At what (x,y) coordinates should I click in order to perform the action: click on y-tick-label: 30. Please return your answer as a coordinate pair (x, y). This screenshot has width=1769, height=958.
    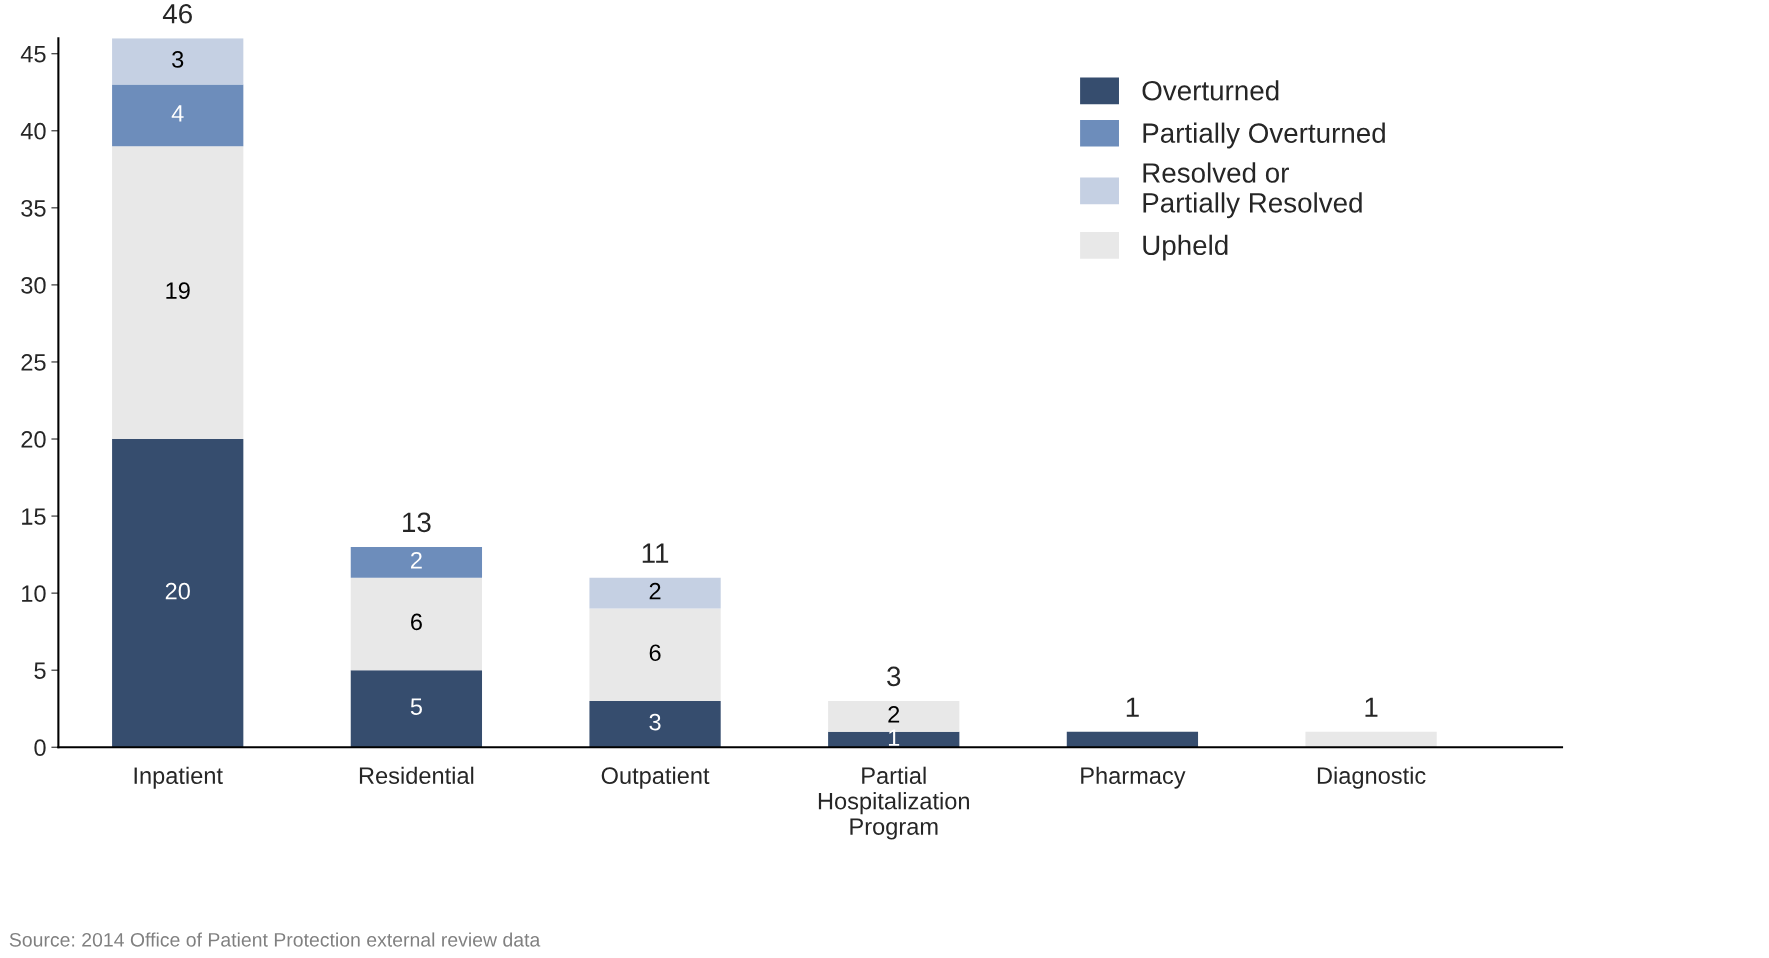
    Looking at the image, I should click on (33, 285).